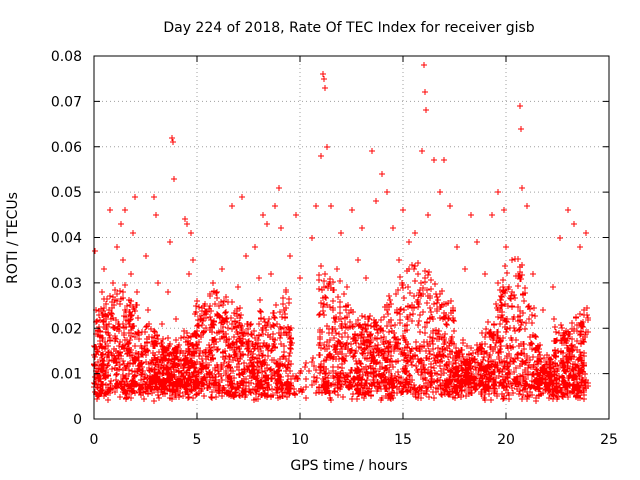 The width and height of the screenshot is (640, 480). Describe the element at coordinates (77, 420) in the screenshot. I see `y-tick-label: 0` at that location.